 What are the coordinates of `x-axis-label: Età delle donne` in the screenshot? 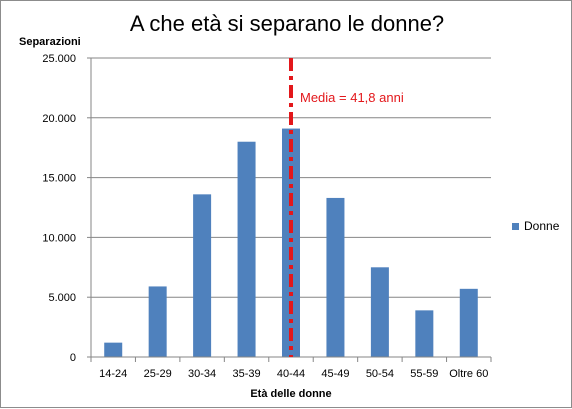 It's located at (291, 394).